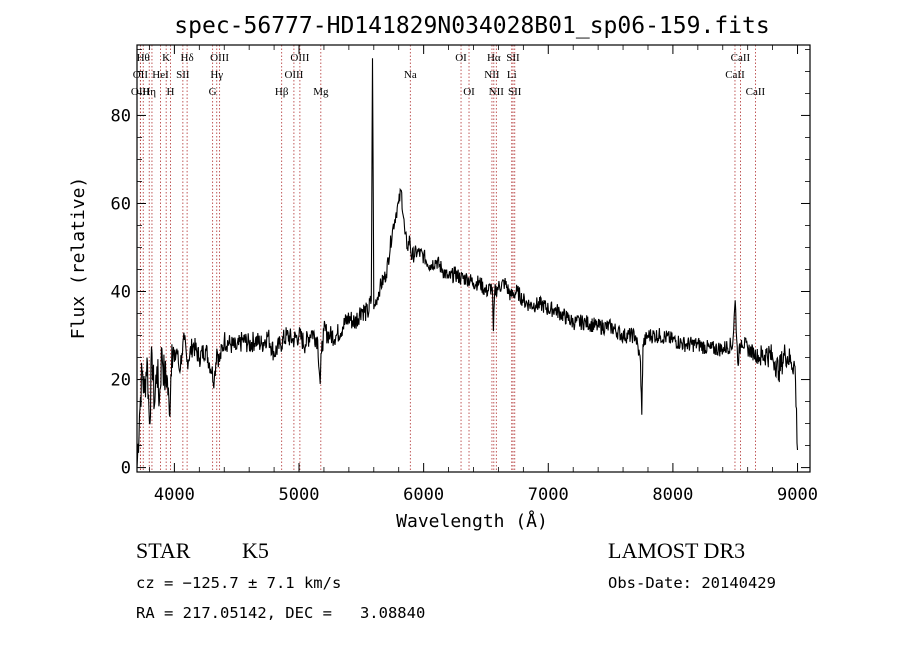 Image resolution: width=900 pixels, height=649 pixels. What do you see at coordinates (213, 92) in the screenshot?
I see `line-marker-label: G` at bounding box center [213, 92].